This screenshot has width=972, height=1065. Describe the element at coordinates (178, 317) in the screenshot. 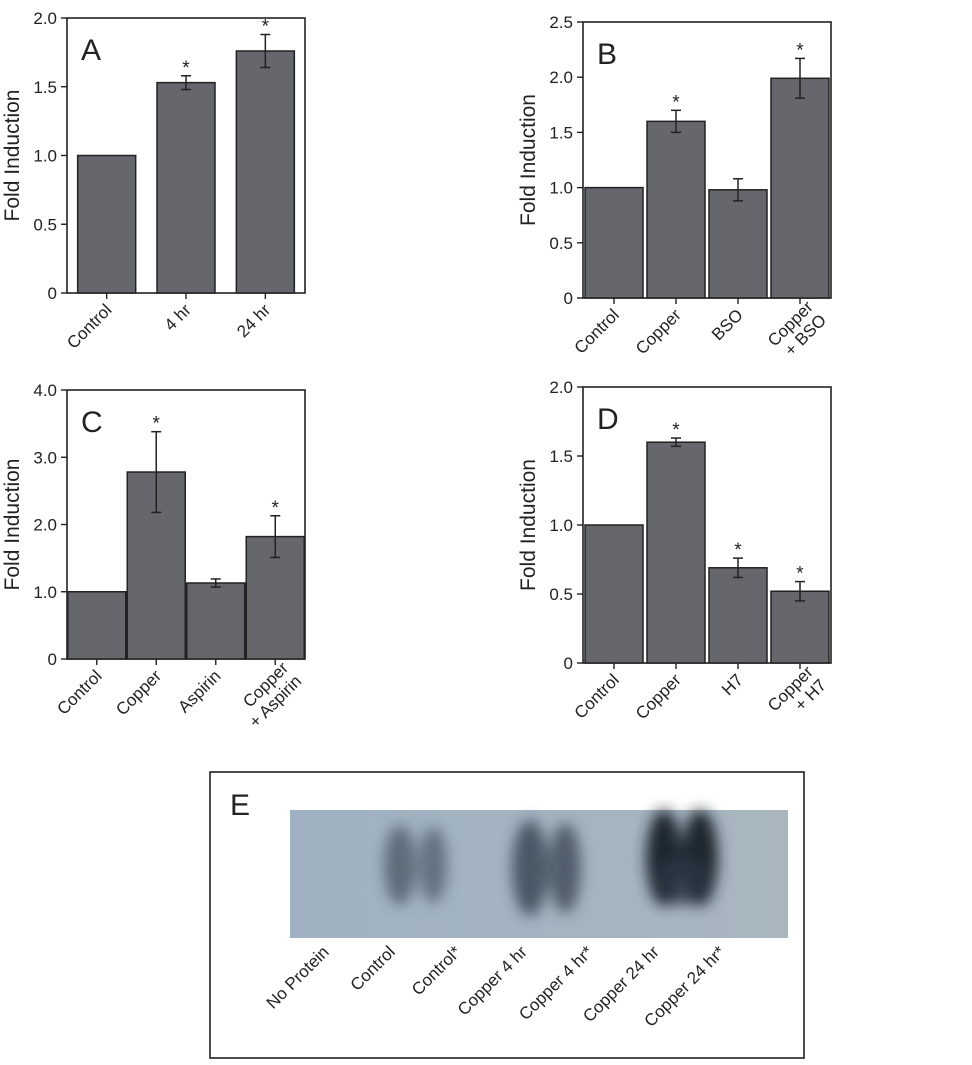

I see `x-tick-label: 4 hr` at that location.